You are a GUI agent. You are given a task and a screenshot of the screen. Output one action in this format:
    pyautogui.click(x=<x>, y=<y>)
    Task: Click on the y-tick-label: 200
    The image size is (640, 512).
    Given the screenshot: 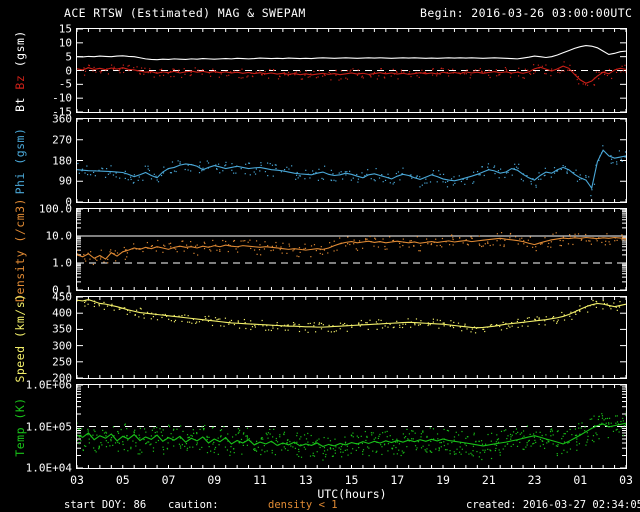 What is the action you would take?
    pyautogui.click(x=62, y=378)
    